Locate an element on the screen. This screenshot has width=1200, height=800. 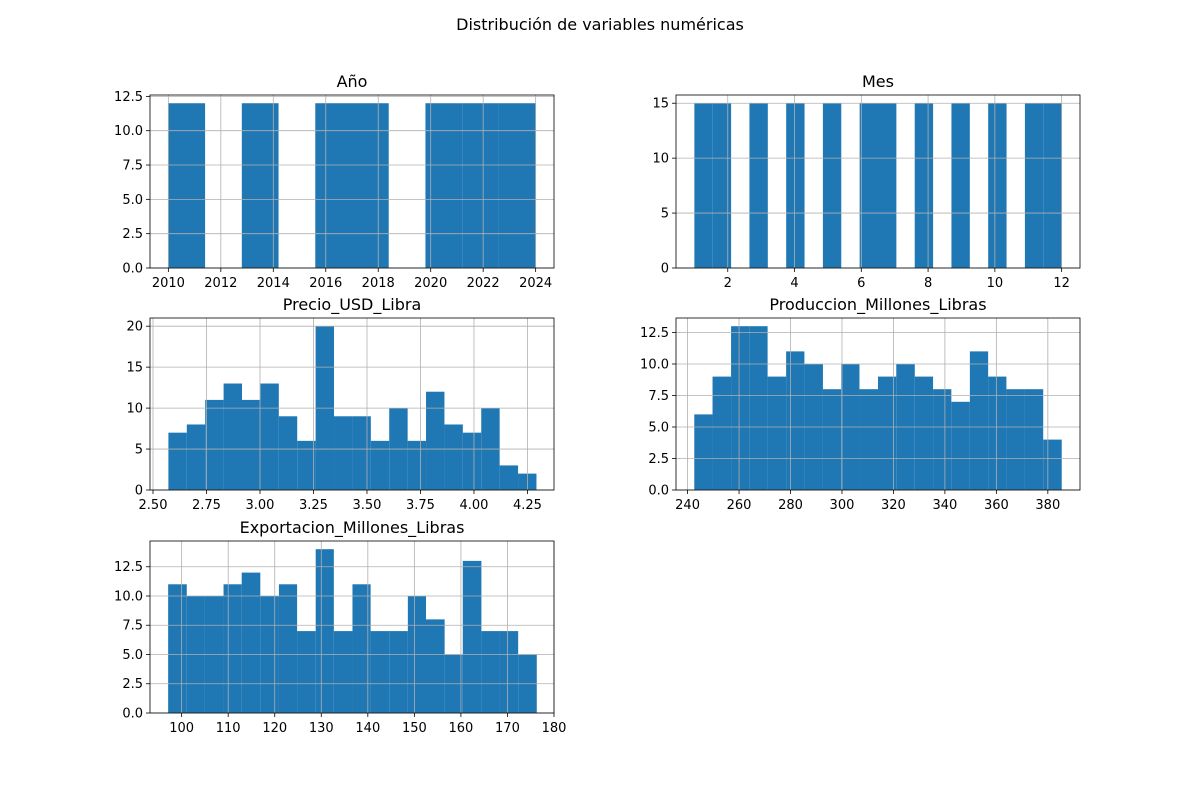
x-tick-label: 10 is located at coordinates (995, 283).